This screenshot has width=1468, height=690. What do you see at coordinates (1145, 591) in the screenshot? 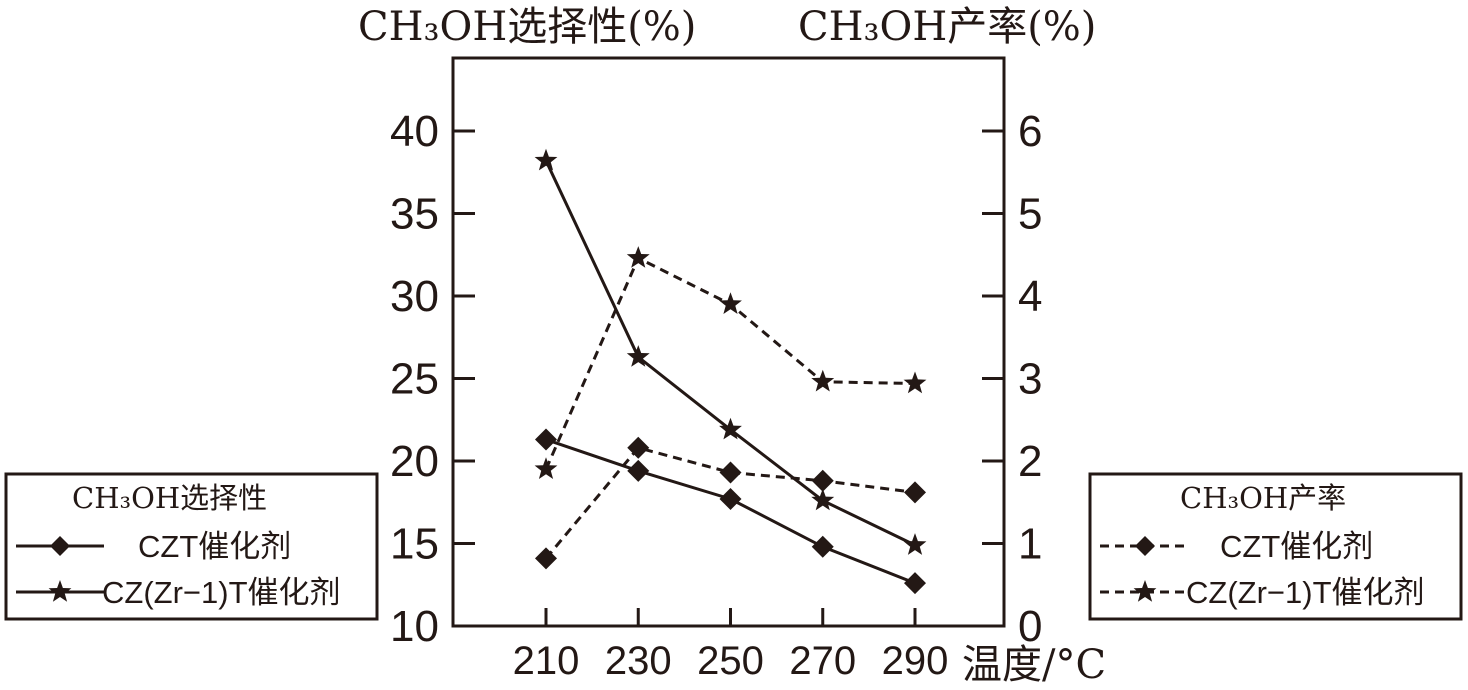
I see `legend-right-marker-czzrt` at bounding box center [1145, 591].